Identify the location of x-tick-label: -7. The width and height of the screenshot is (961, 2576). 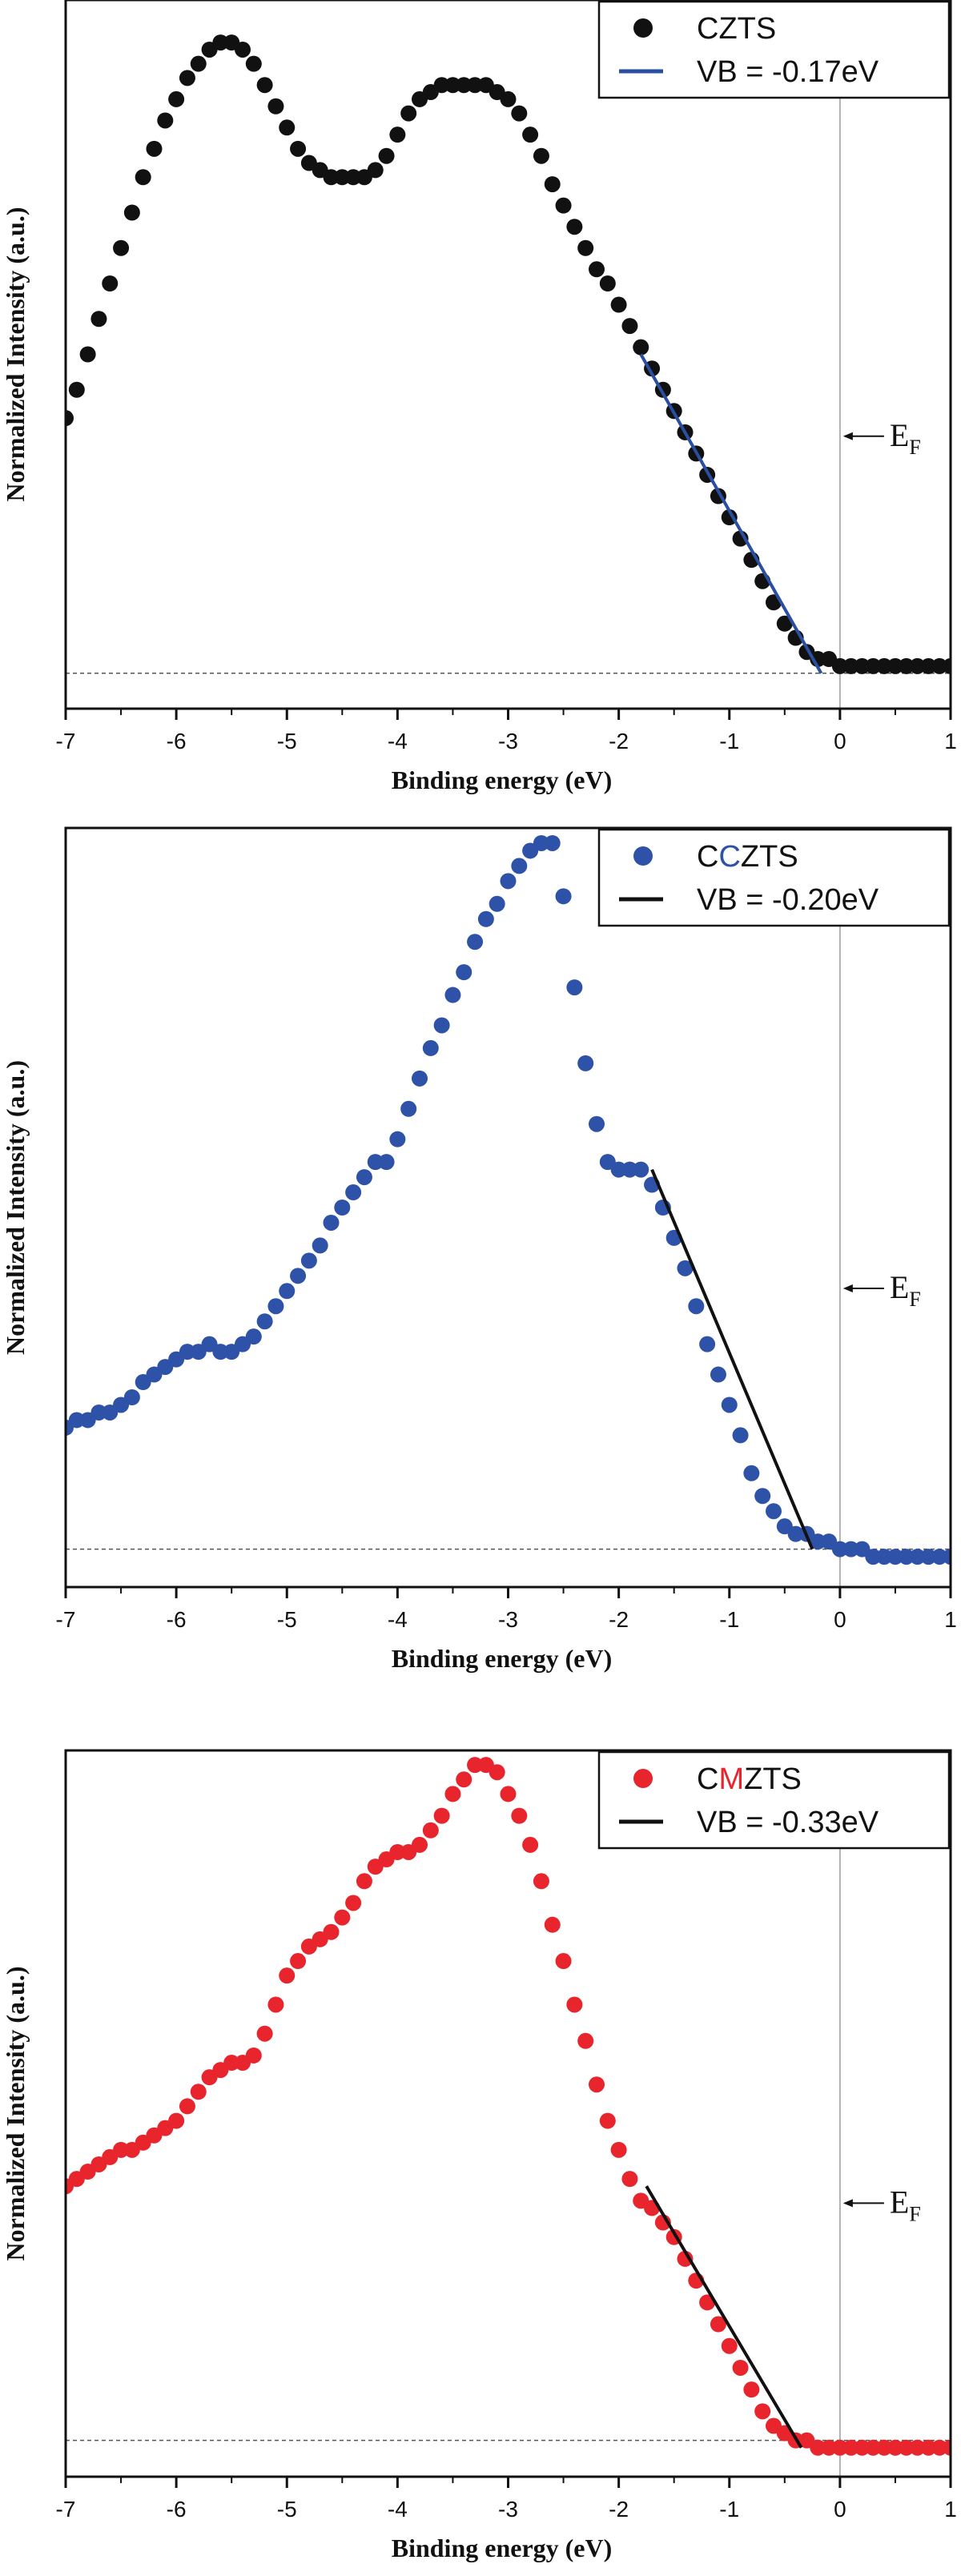
(66, 741).